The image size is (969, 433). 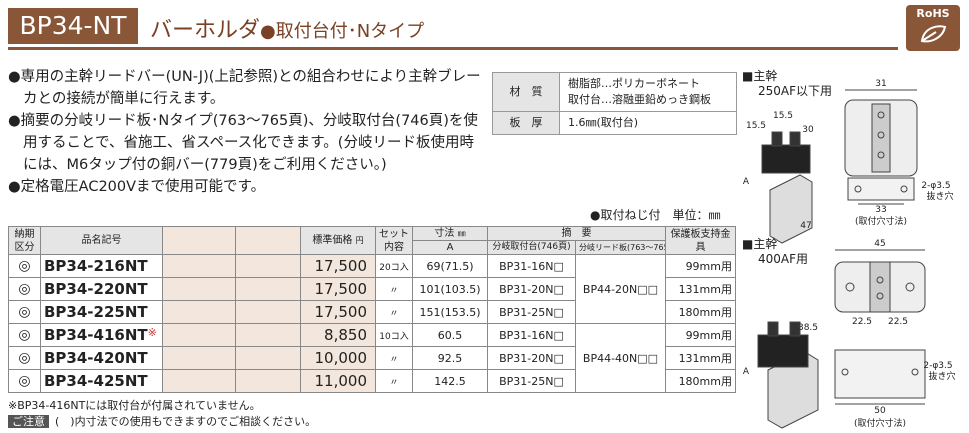 I want to click on header-text: 寸法, so click(x=444, y=233).